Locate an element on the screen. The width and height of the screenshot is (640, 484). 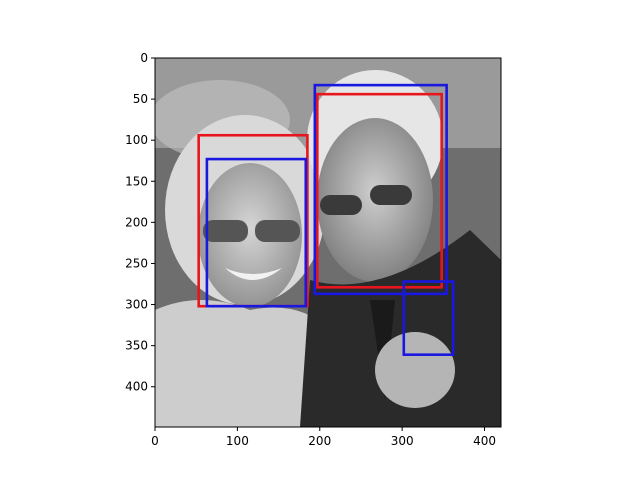
x-tick-label: 400 is located at coordinates (484, 441).